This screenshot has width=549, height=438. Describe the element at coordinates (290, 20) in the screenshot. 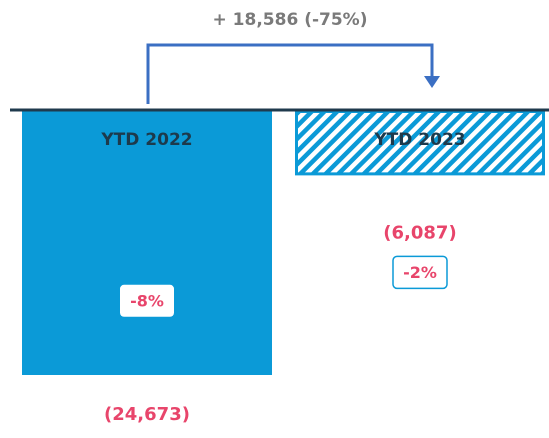

I see `change-annotation: + 18,586 (-75%)` at that location.